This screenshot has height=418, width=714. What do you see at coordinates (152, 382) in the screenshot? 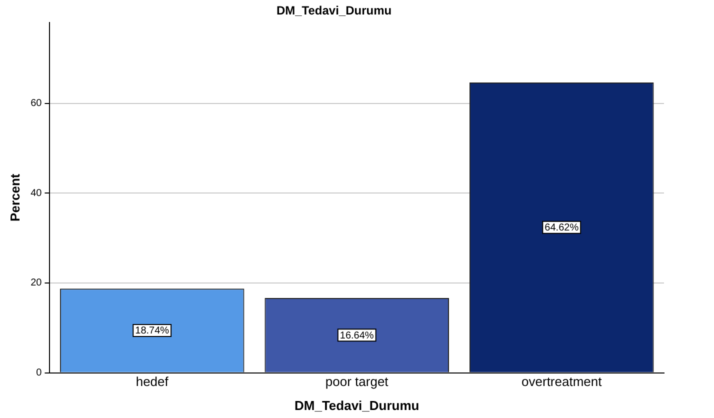
I see `x-tick-label: hedef` at bounding box center [152, 382].